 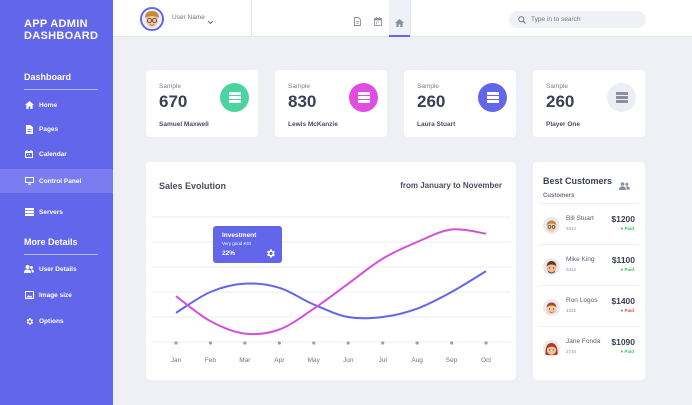 What do you see at coordinates (571, 310) in the screenshot?
I see `customer-id: 4332` at bounding box center [571, 310].